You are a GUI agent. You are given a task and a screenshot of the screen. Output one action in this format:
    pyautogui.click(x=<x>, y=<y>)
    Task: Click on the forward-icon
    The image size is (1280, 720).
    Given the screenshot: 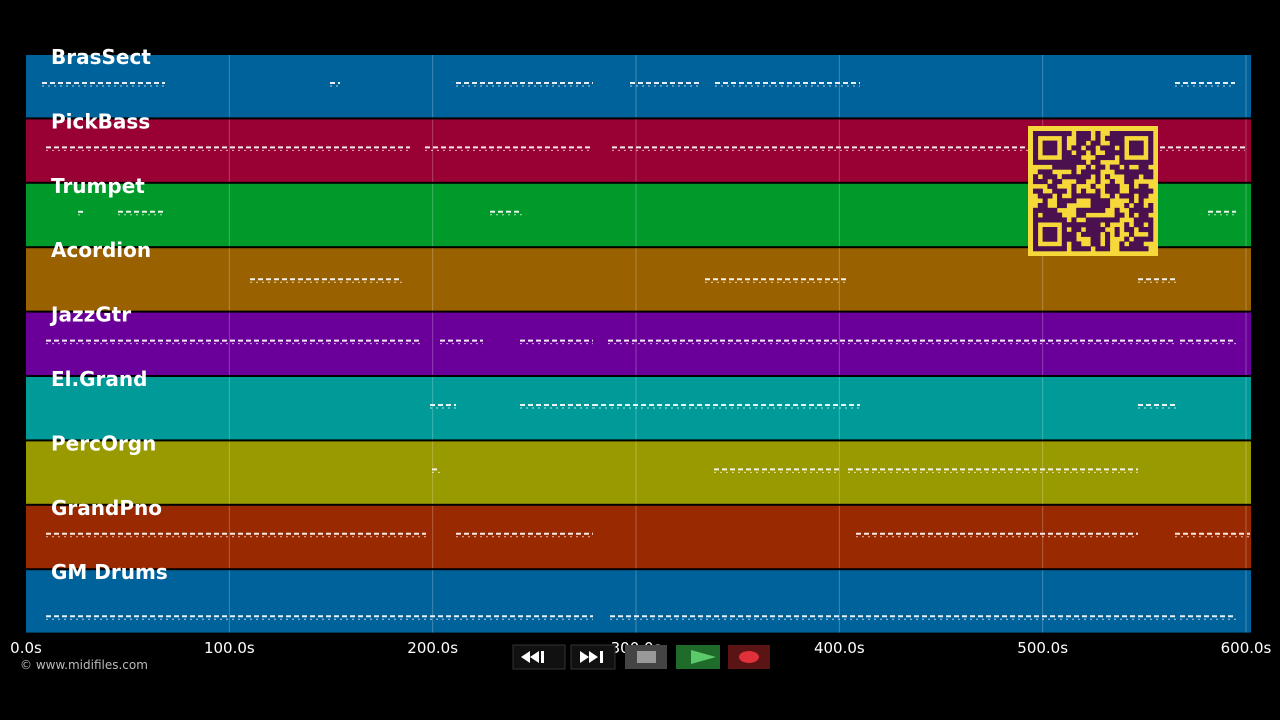 What is the action you would take?
    pyautogui.click(x=591, y=657)
    